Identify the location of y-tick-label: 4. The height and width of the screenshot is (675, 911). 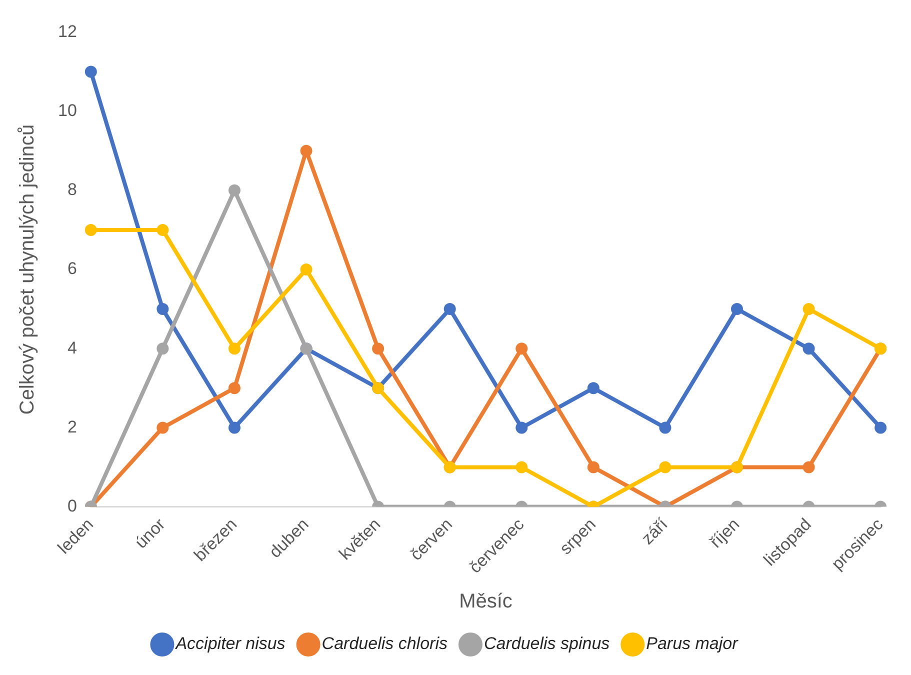
(72, 348).